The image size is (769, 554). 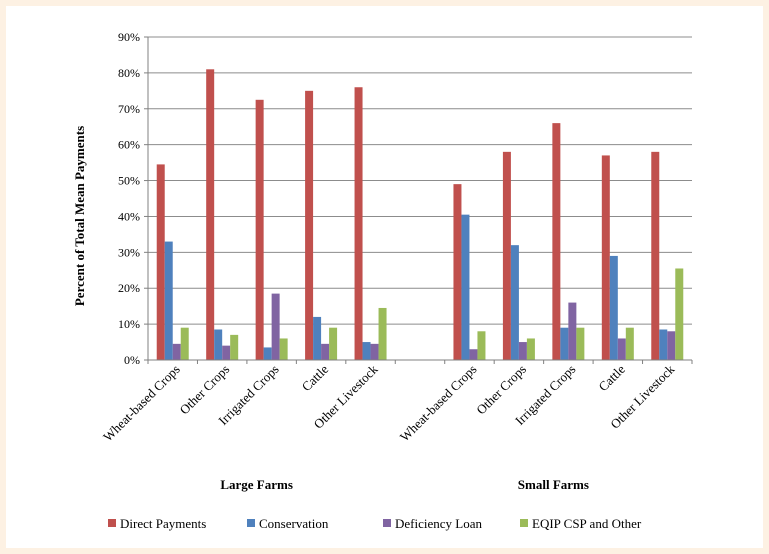 I want to click on legend-label: Direct Payments, so click(x=163, y=523).